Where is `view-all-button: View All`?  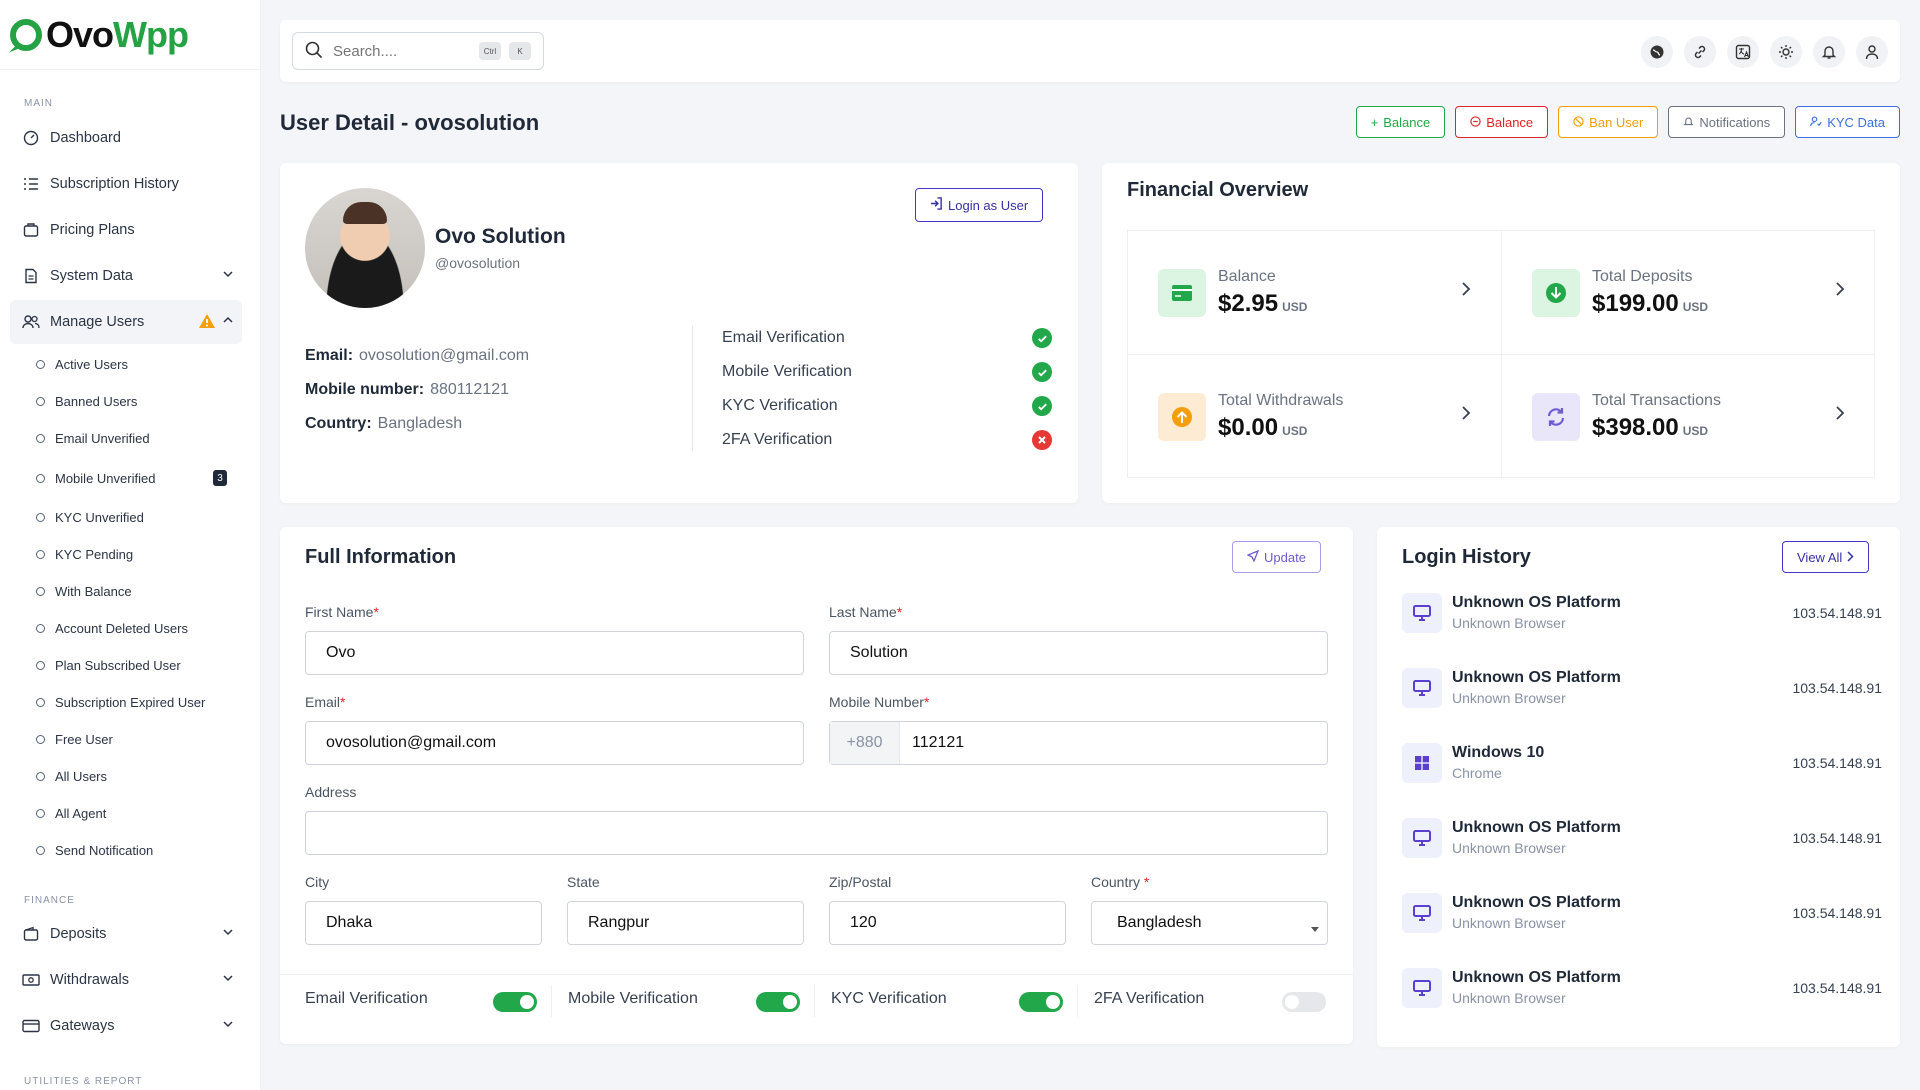
view-all-button: View All is located at coordinates (1826, 557).